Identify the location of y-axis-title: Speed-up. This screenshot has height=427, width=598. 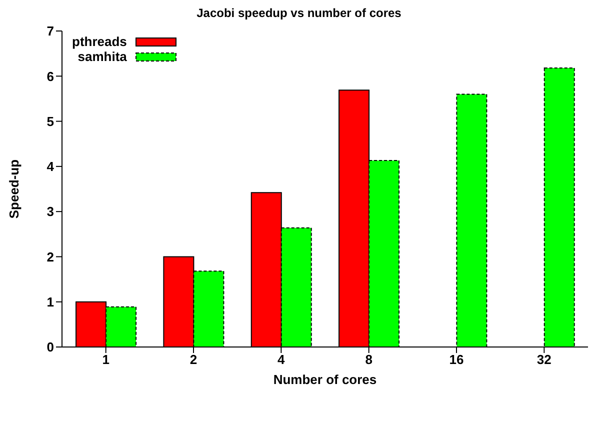
(14, 189).